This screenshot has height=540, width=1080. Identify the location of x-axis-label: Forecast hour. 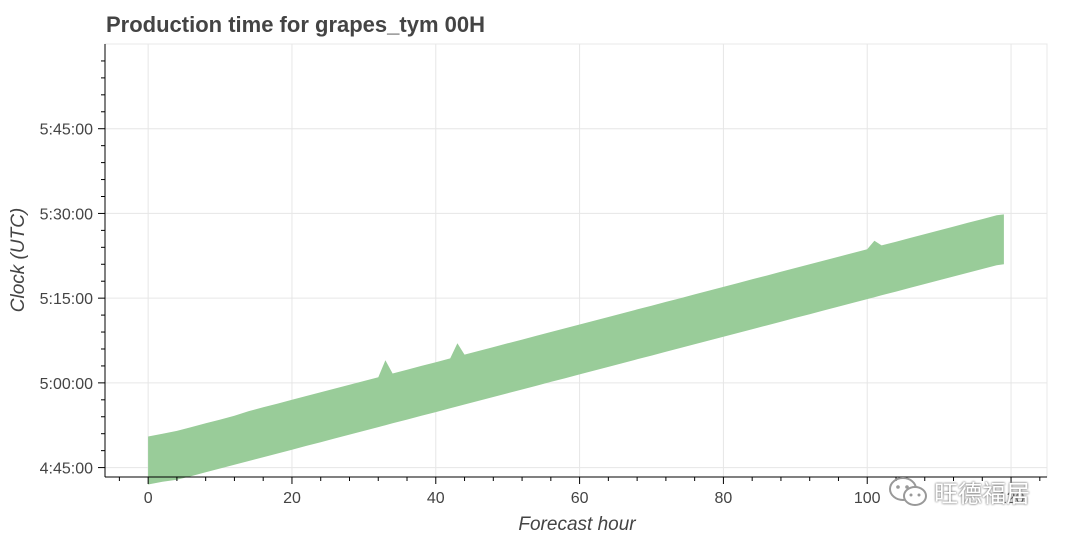
(577, 524).